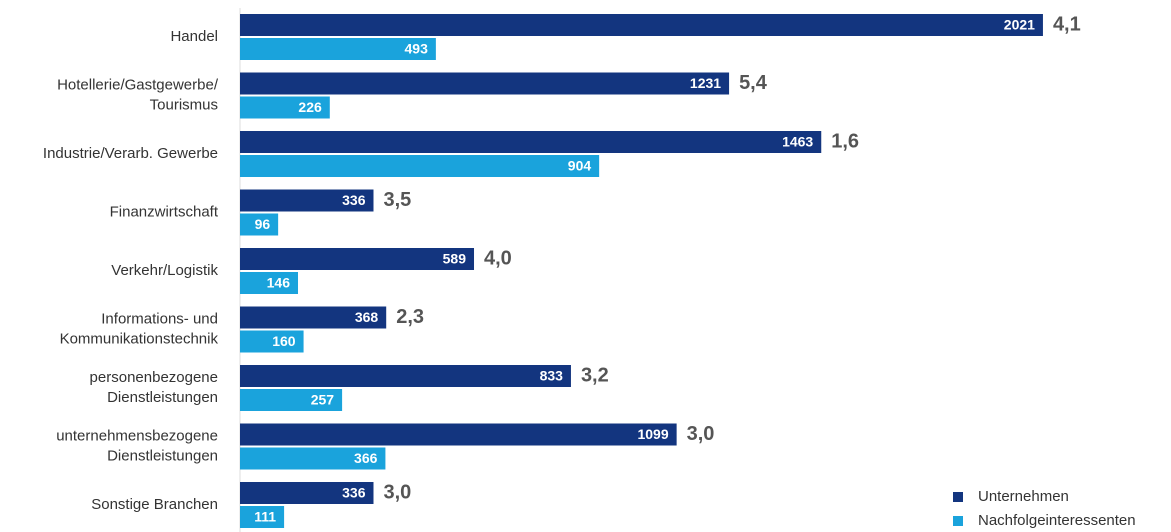  I want to click on value-label: 833, so click(552, 376).